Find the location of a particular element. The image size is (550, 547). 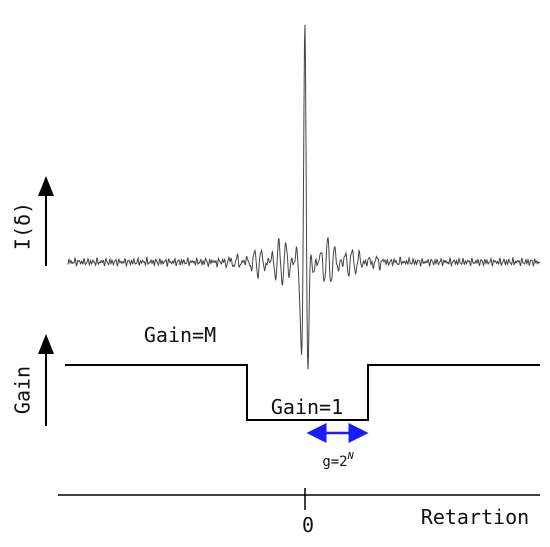

gain-low-label: Gain=1 is located at coordinates (307, 407).